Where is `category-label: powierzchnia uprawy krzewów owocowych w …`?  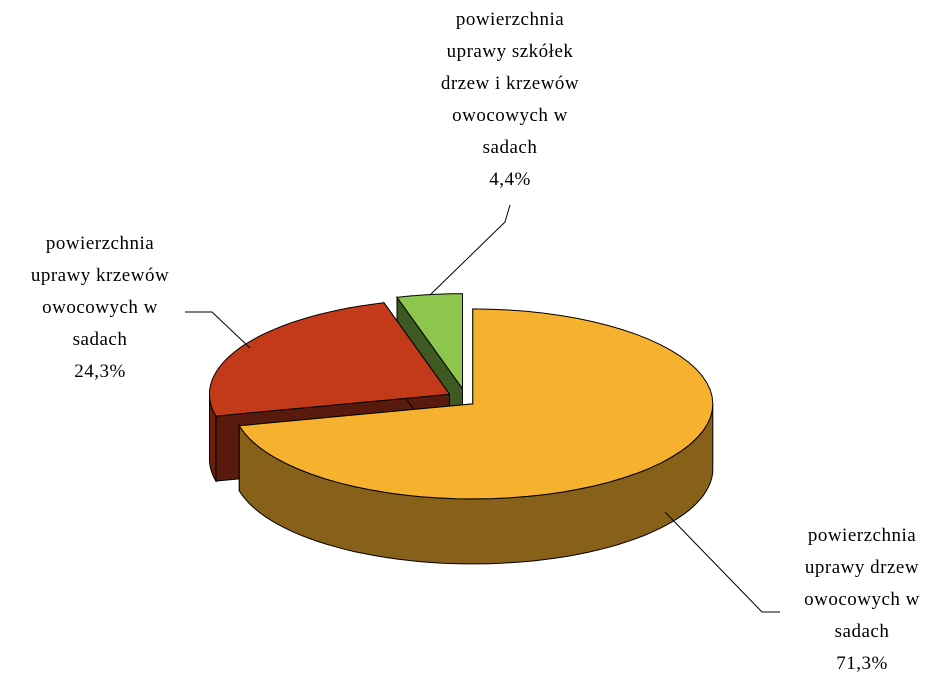 category-label: powierzchnia uprawy krzewów owocowych w … is located at coordinates (100, 291).